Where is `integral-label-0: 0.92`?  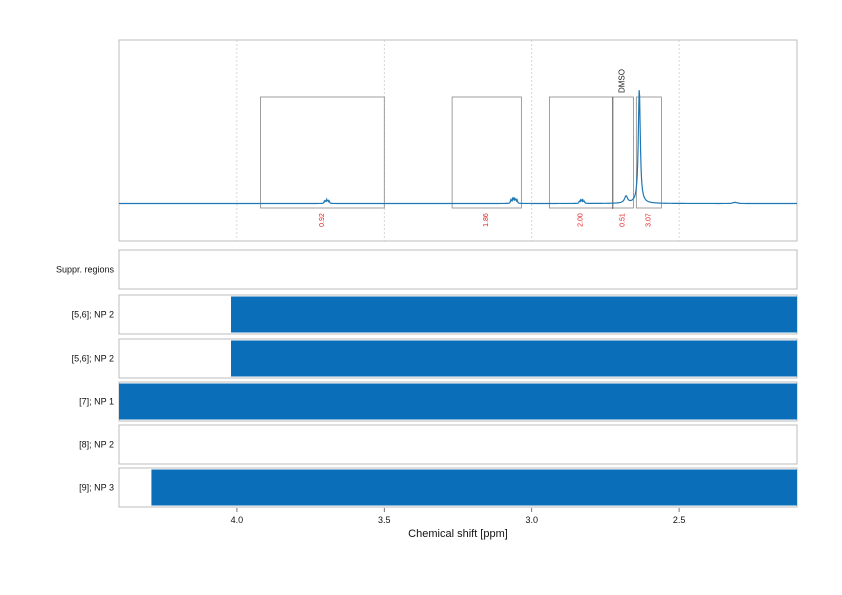 integral-label-0: 0.92 is located at coordinates (322, 220).